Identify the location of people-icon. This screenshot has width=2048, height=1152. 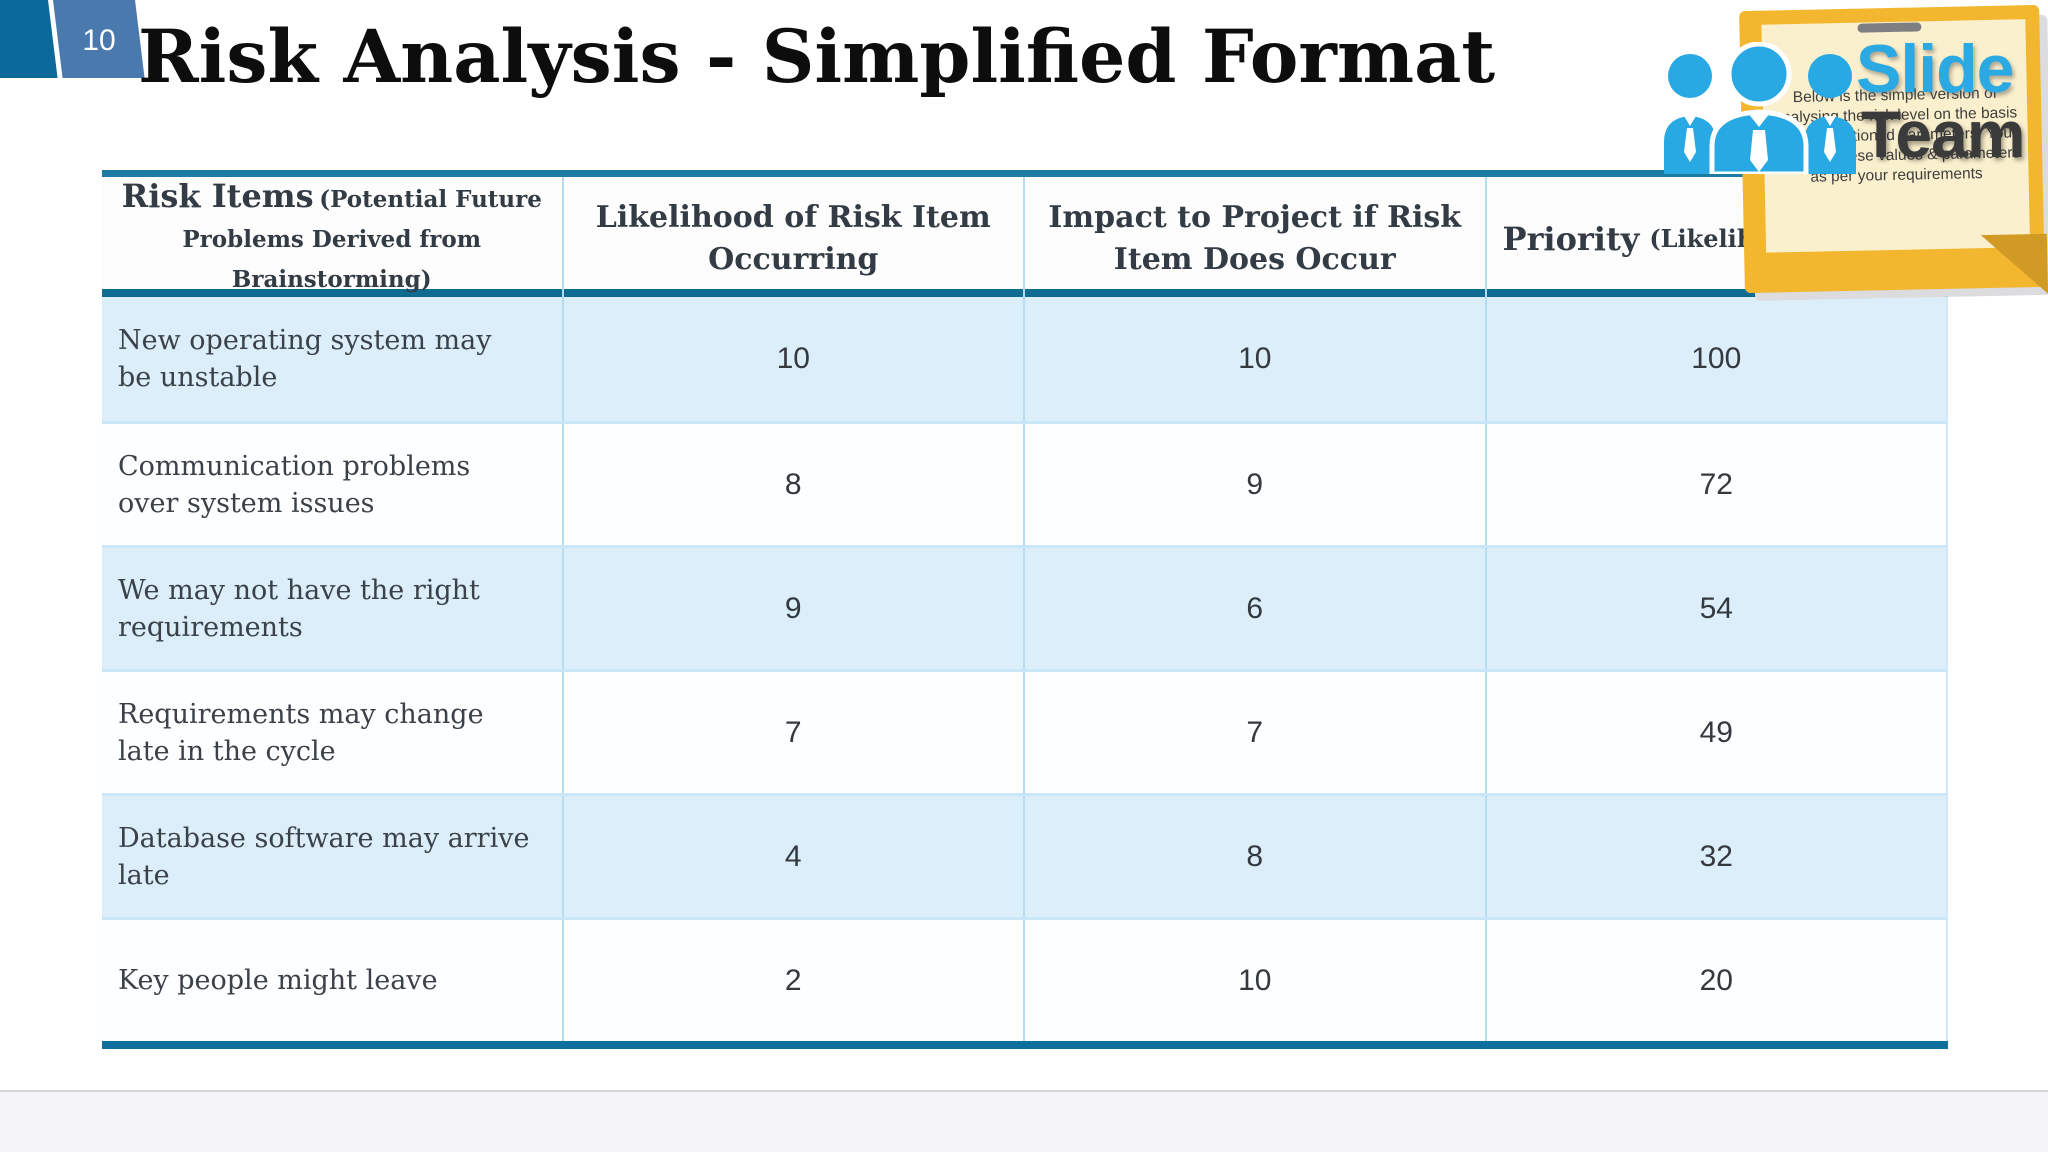
(1760, 108).